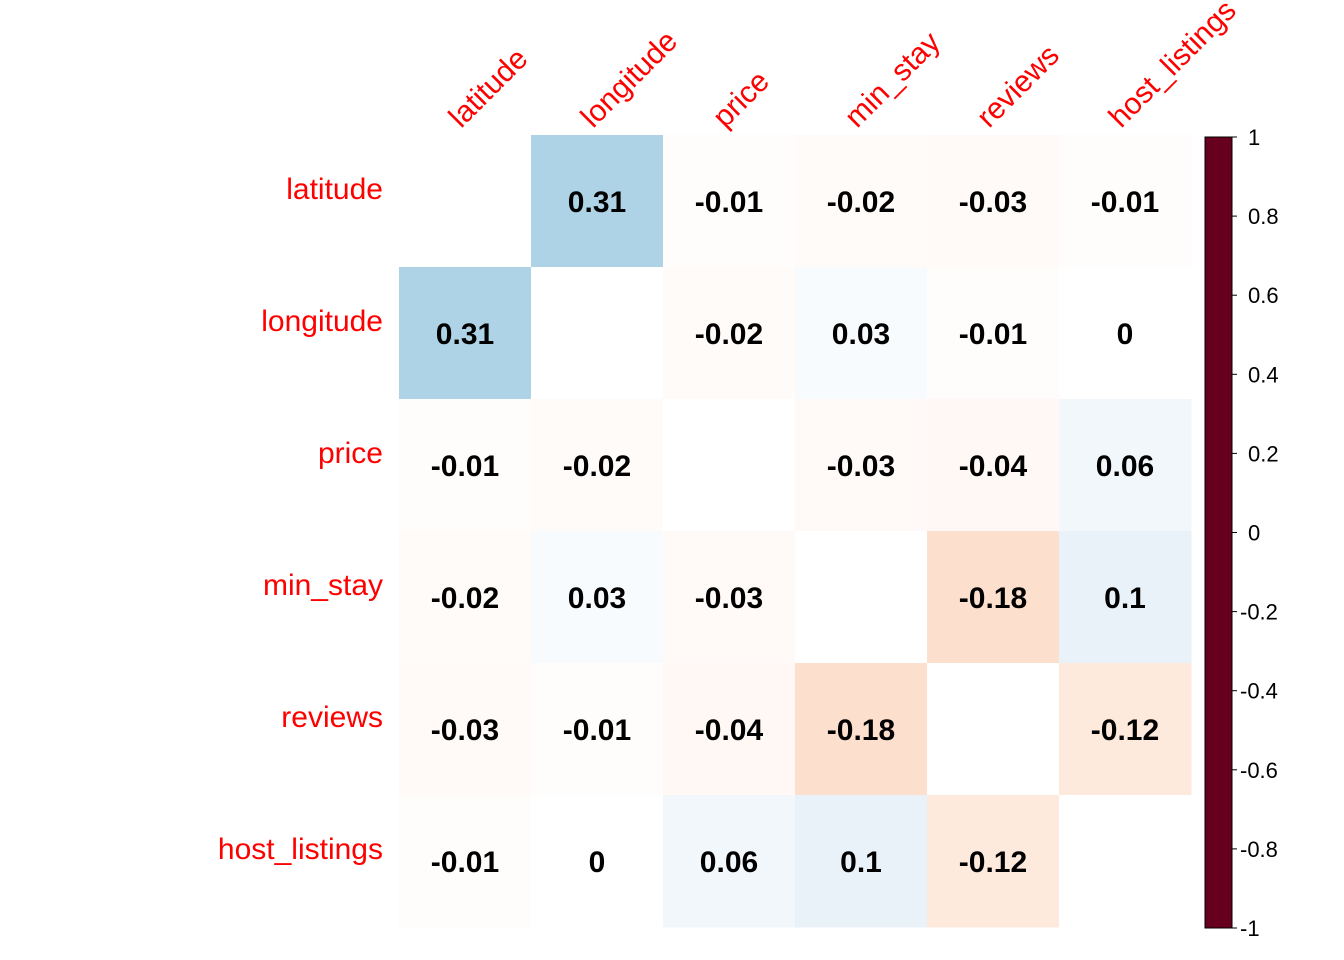 The image size is (1344, 960). I want to click on row-label: price, so click(350, 453).